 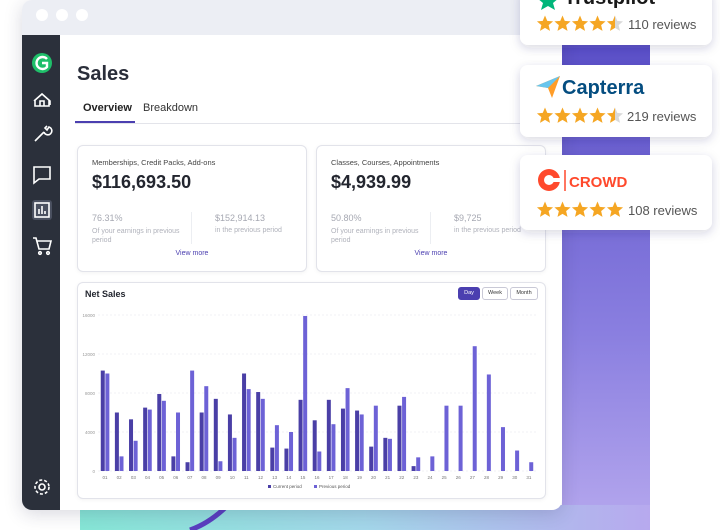 I want to click on sidebar, so click(x=41, y=272).